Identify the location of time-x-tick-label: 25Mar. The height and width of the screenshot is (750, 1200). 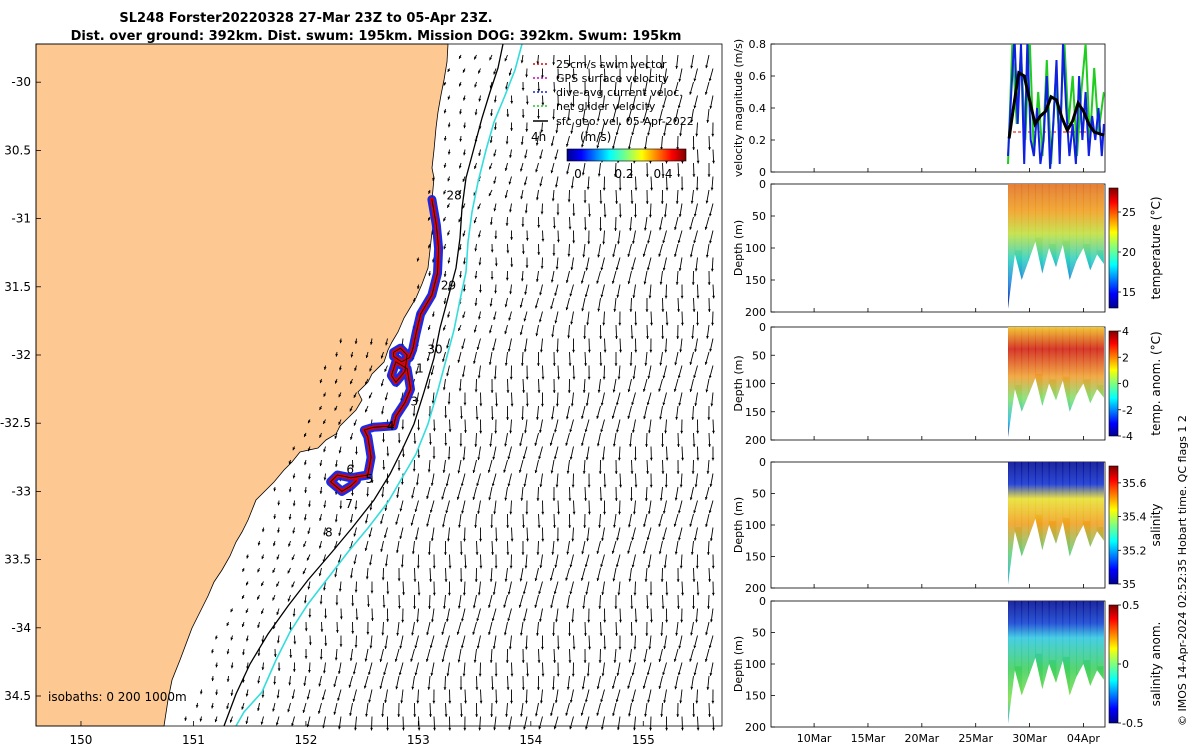
(975, 738).